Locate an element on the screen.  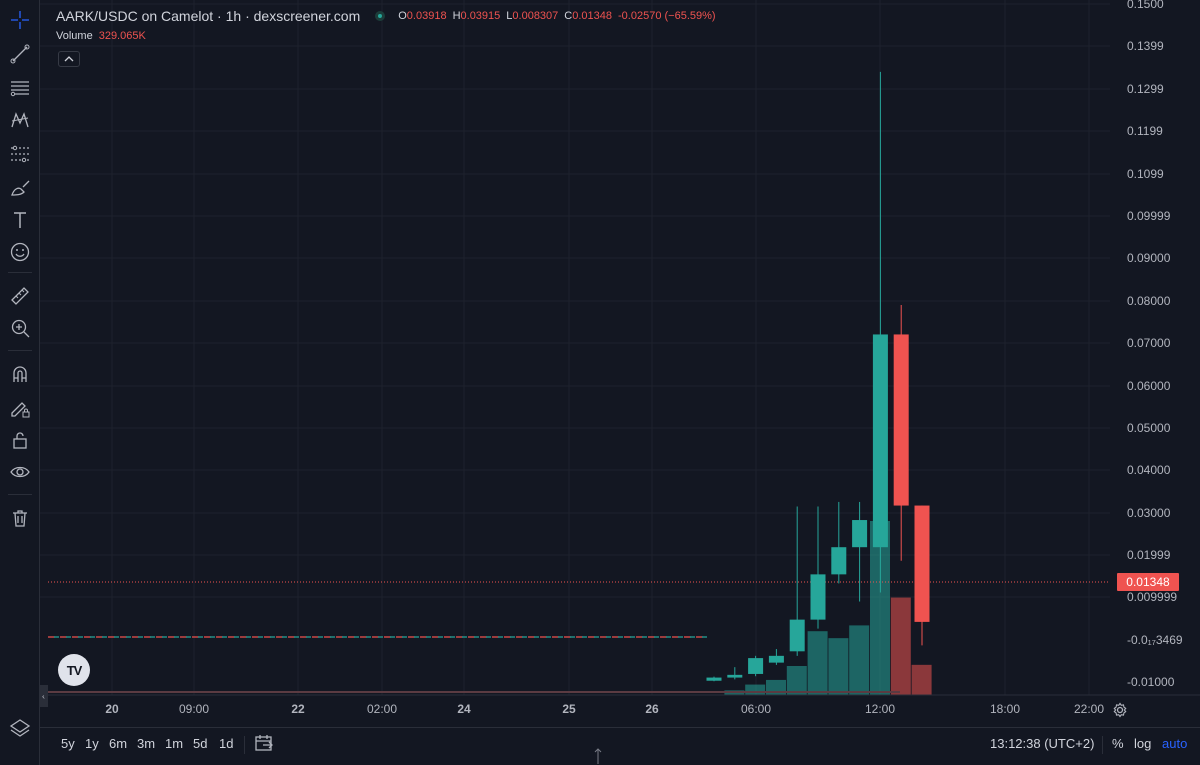
calendar-goto-icon is located at coordinates (264, 743).